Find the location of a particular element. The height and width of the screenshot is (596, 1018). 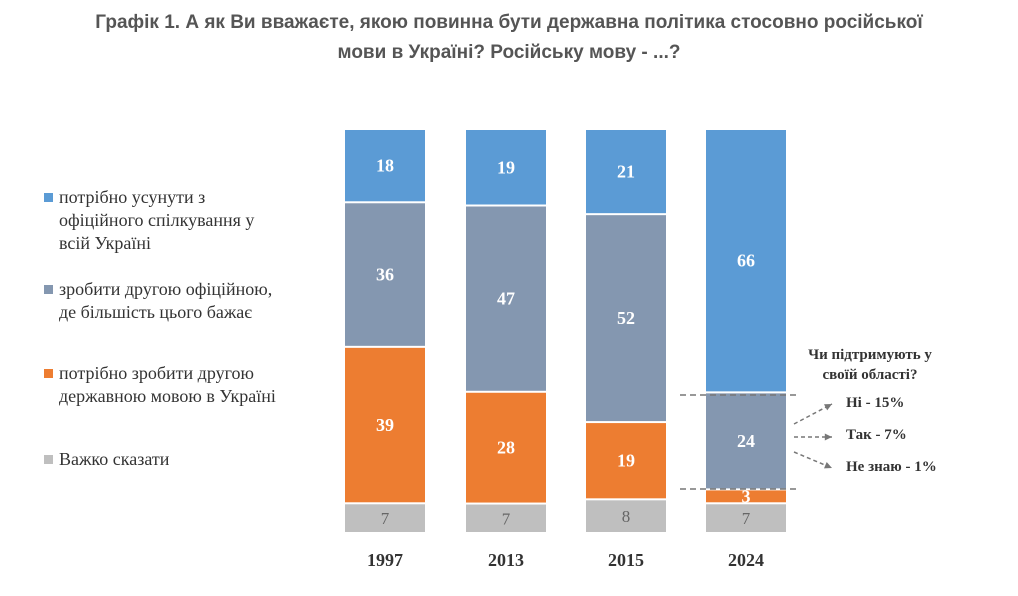

bar-value-label-2024-2: 3 is located at coordinates (746, 496).